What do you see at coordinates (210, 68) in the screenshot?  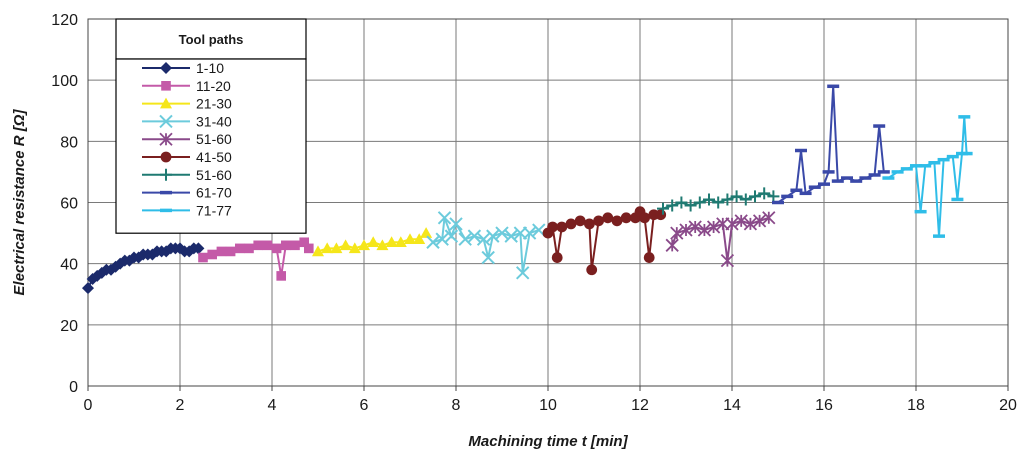 I see `legend-label: 1-10` at bounding box center [210, 68].